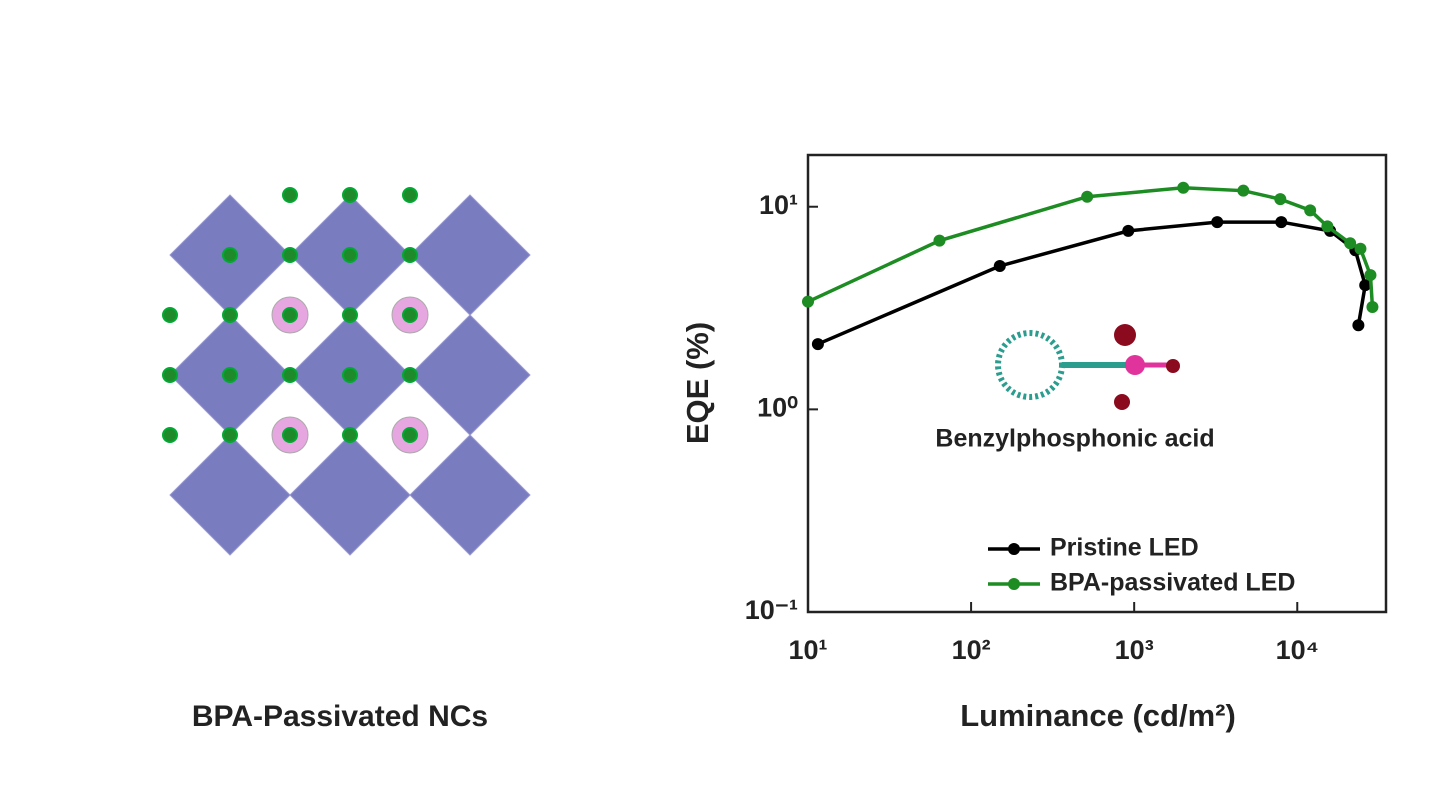  I want to click on x-tick-label: 10¹, so click(807, 650).